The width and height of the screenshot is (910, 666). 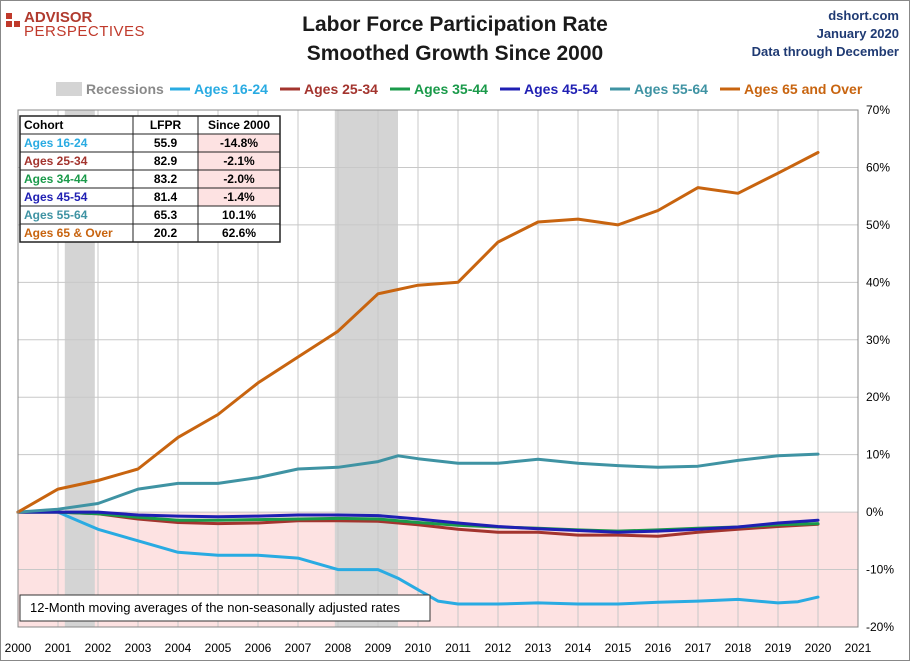 What do you see at coordinates (818, 648) in the screenshot?
I see `x-tick-label: 2020` at bounding box center [818, 648].